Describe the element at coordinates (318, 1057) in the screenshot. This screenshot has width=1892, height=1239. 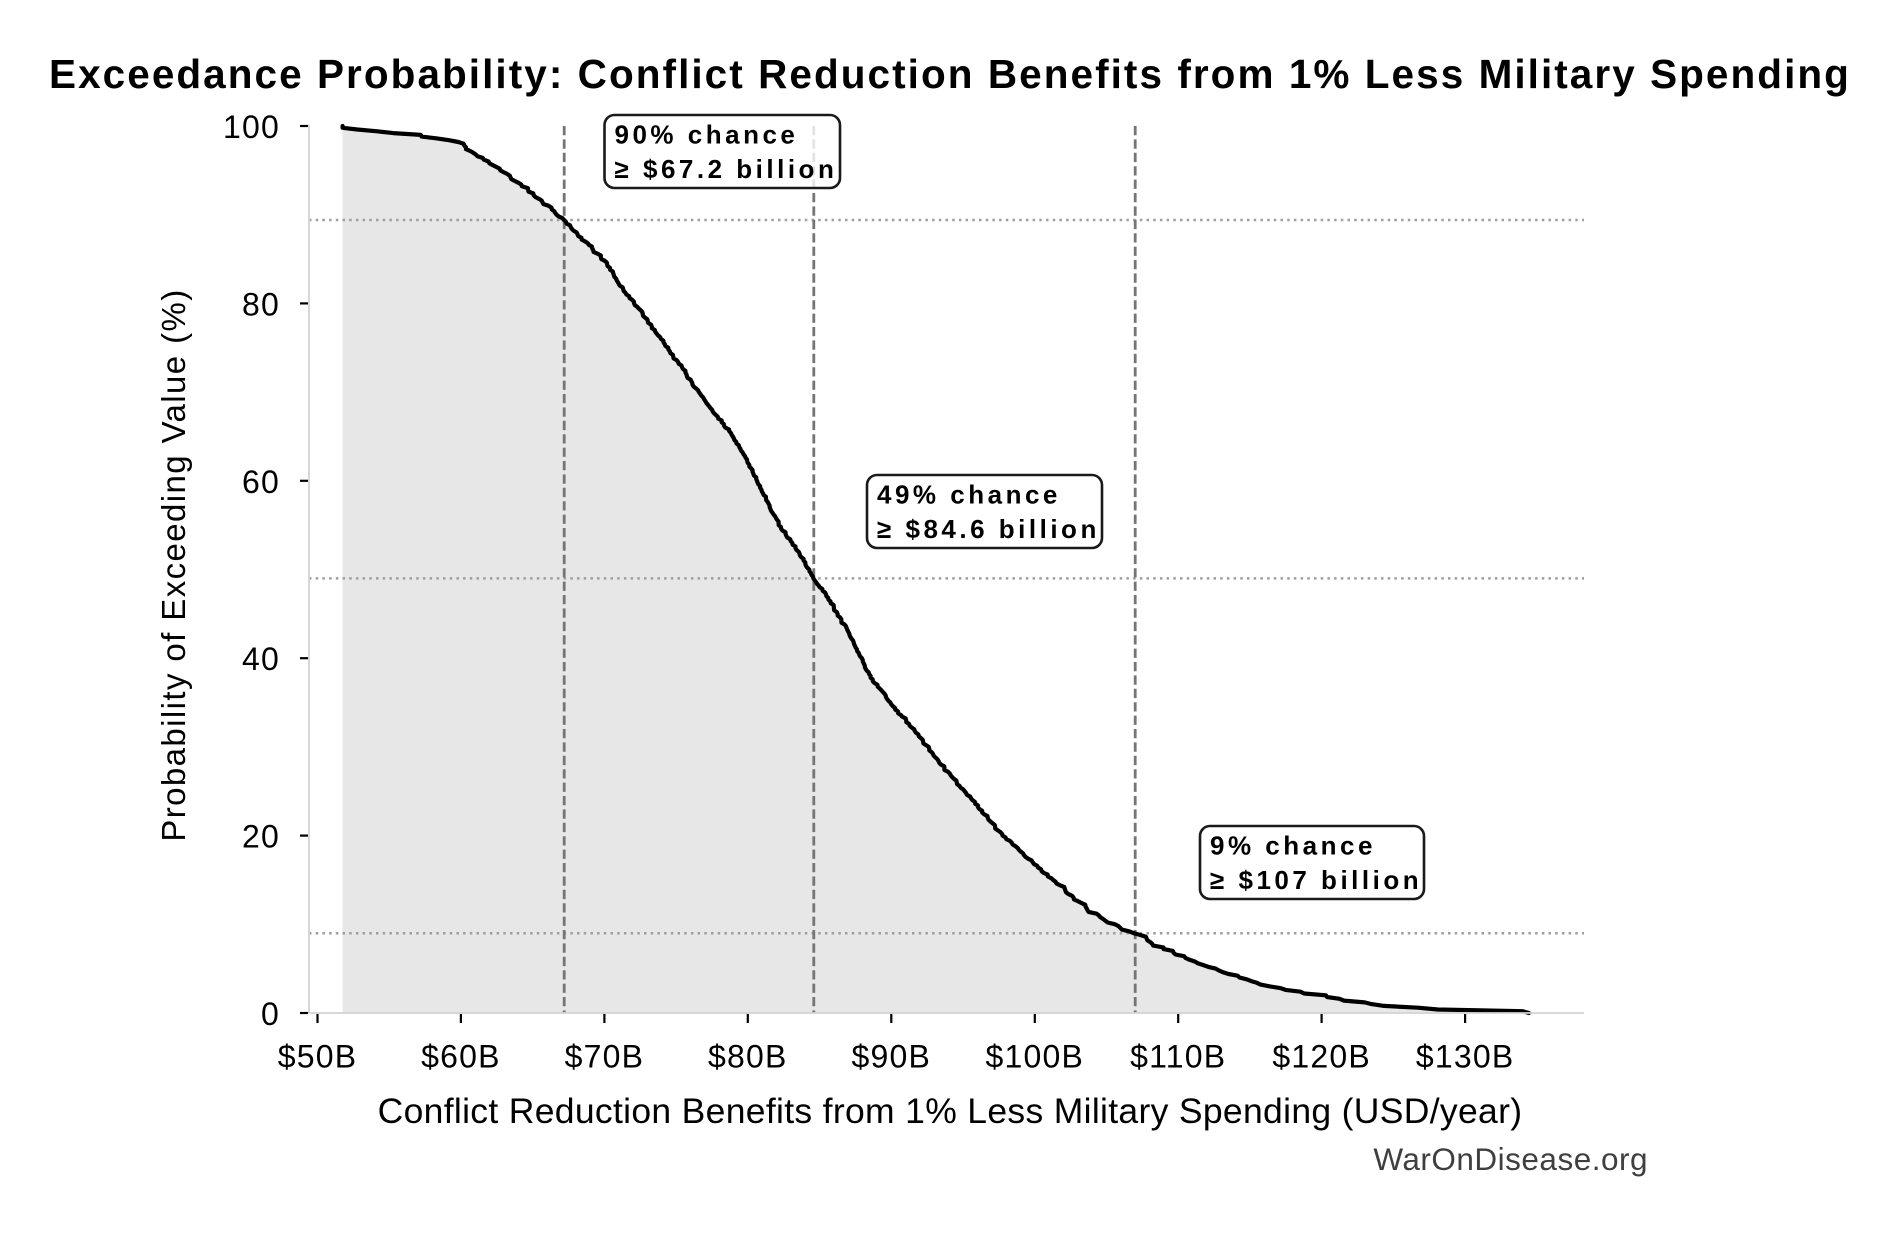
I see `svg-text: $50B` at that location.